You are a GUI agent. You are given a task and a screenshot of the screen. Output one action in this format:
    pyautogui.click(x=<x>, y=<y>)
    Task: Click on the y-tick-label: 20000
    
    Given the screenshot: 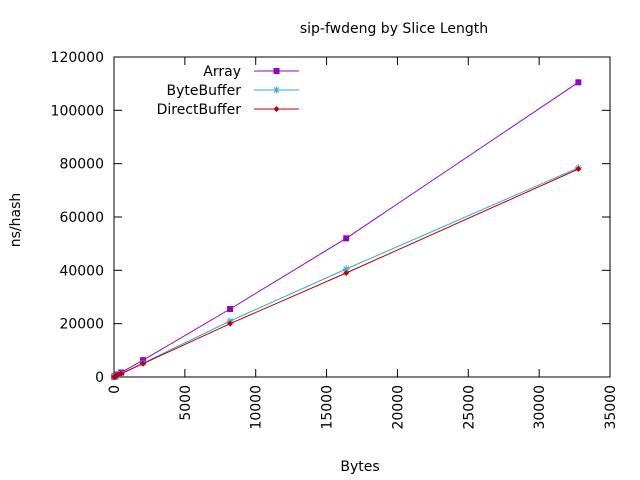 What is the action you would take?
    pyautogui.click(x=81, y=325)
    